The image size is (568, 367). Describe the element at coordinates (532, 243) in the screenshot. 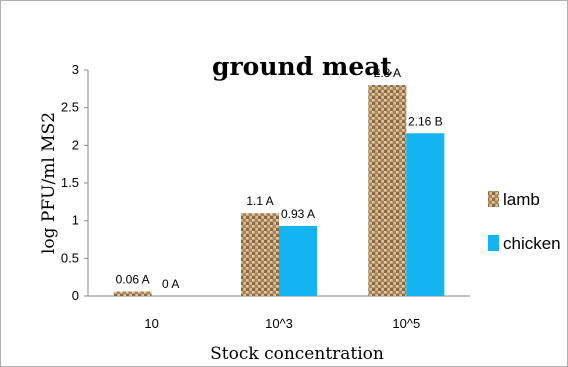

I see `legend-label-chicken: chicken` at that location.